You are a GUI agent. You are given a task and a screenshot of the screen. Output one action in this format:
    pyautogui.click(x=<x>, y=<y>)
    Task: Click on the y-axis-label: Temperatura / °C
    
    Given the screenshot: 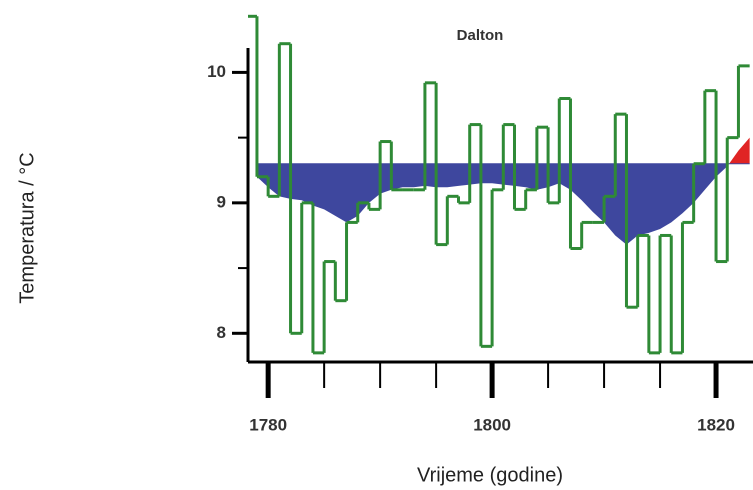 What is the action you would take?
    pyautogui.click(x=27, y=227)
    